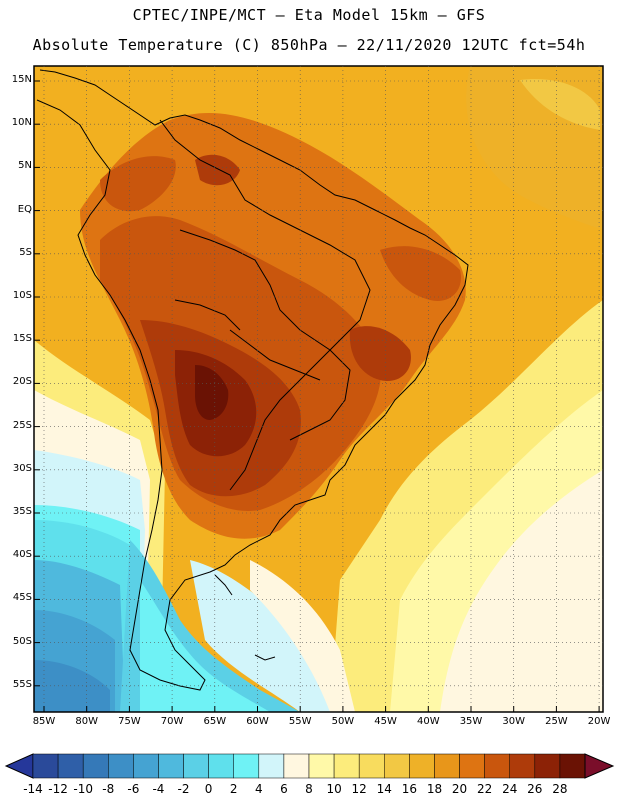 The width and height of the screenshot is (618, 800). Describe the element at coordinates (309, 15) in the screenshot. I see `chart-title-line1: CPTEC/INPE/MCT — Eta Model 15km — GFS` at that location.